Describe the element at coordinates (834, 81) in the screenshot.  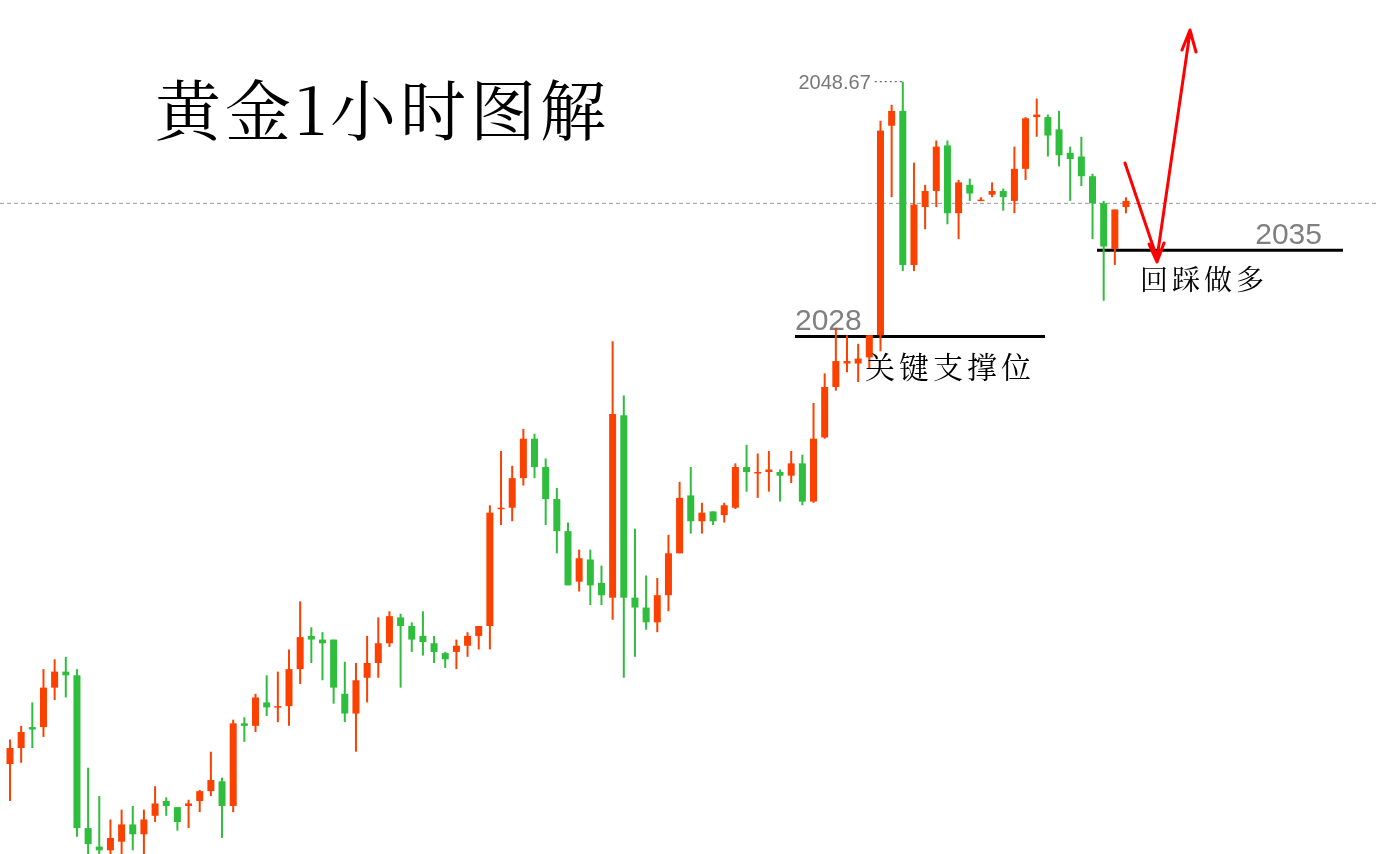
I see `annotation: 2048.67` at that location.